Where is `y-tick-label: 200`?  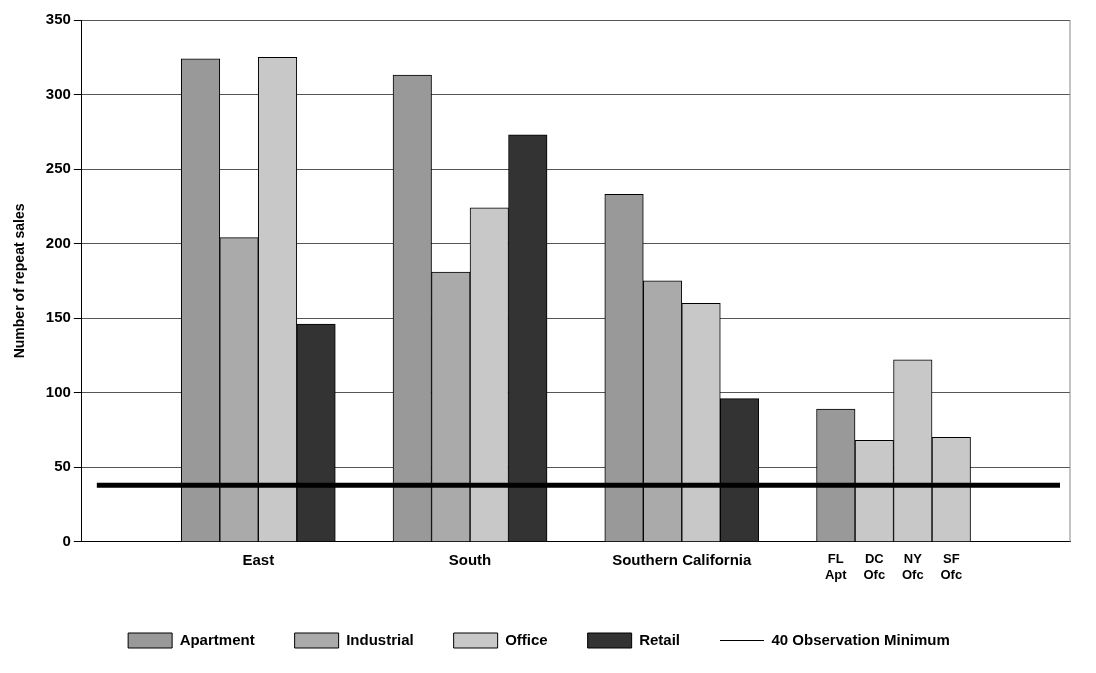 y-tick-label: 200 is located at coordinates (58, 242).